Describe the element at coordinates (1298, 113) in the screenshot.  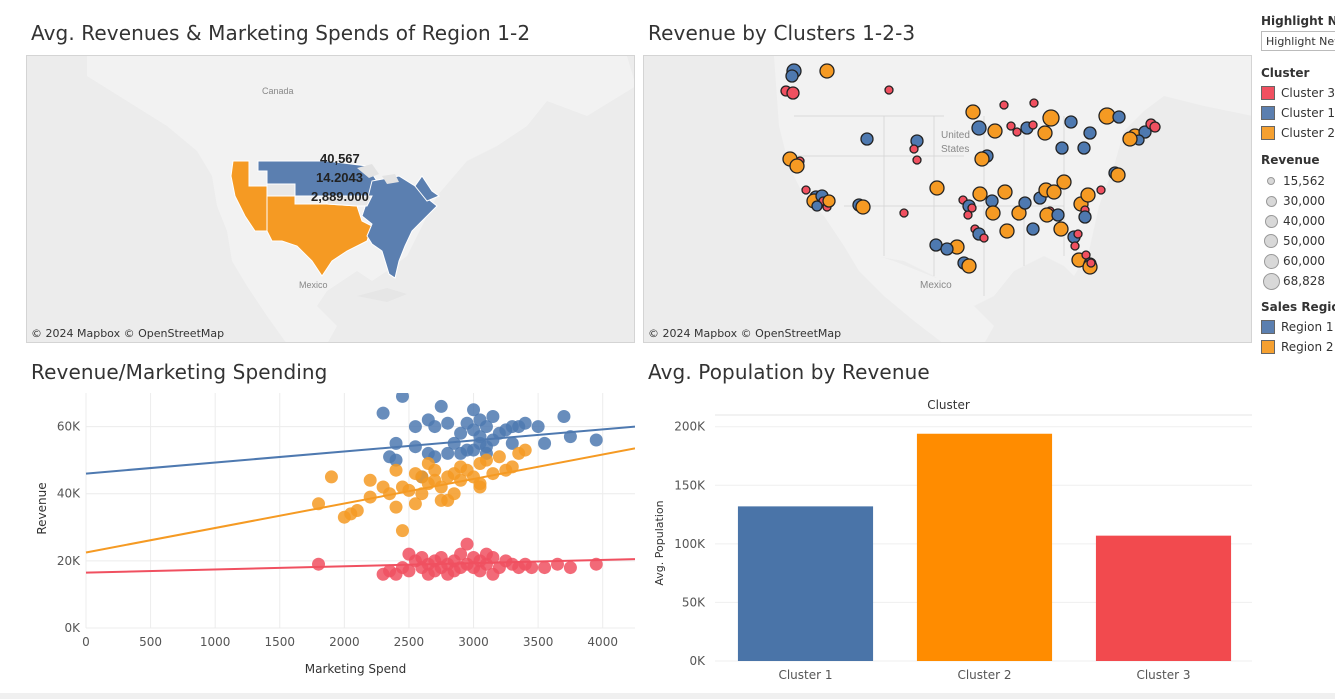
I see `legend-cluster-1: Cluster 1` at that location.